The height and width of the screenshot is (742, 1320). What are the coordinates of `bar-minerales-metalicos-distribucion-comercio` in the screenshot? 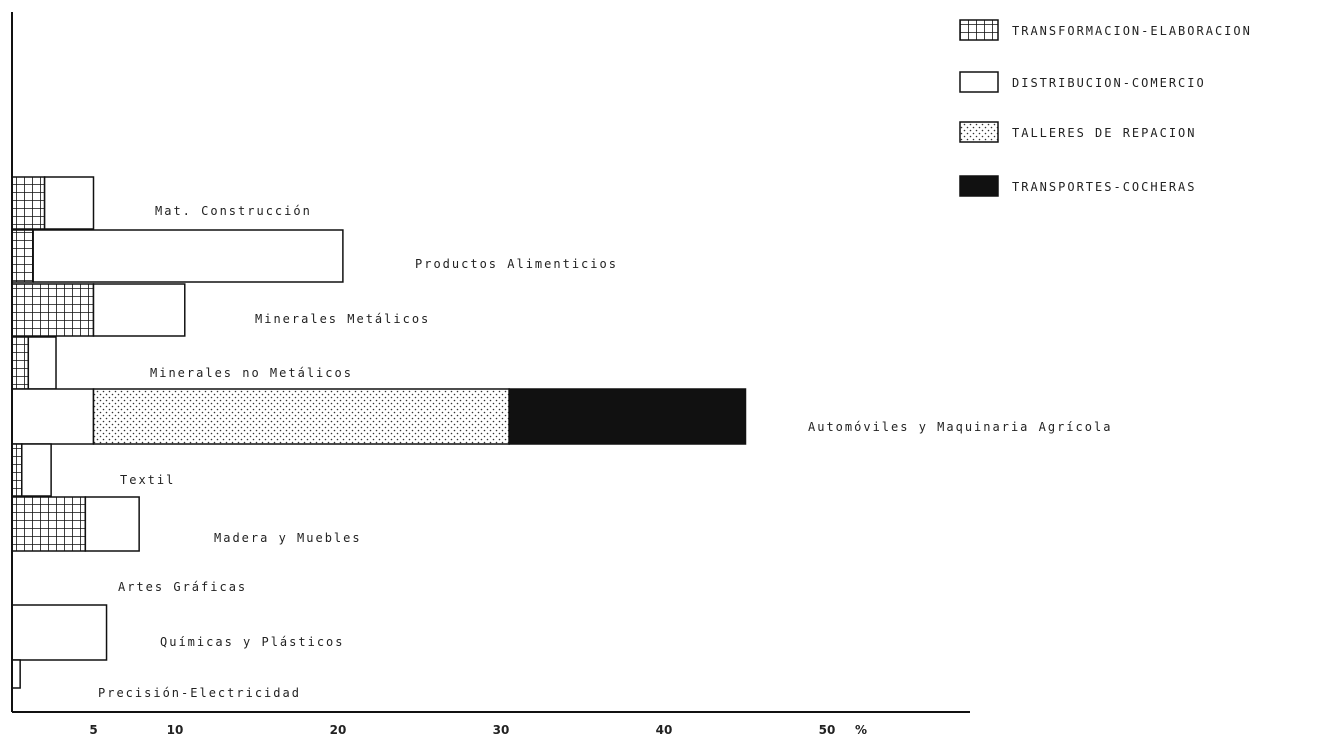 It's located at (139, 310).